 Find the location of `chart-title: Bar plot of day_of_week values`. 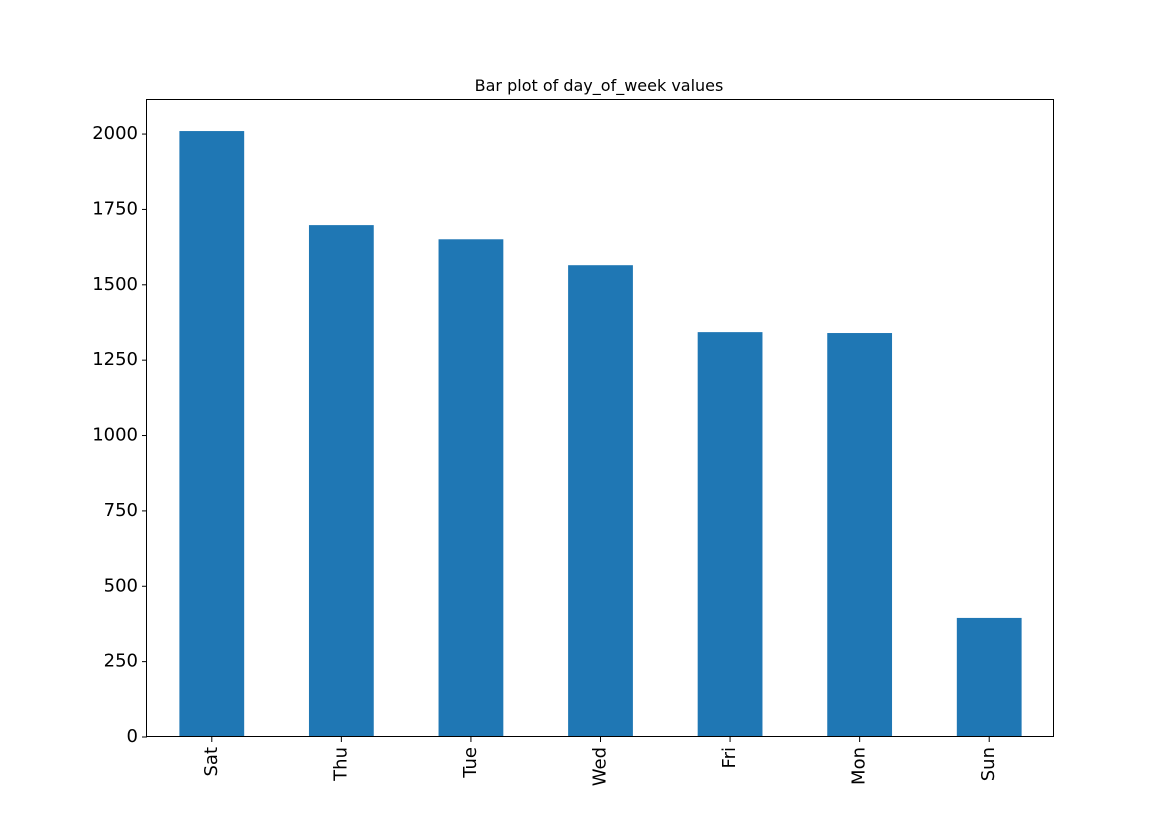

chart-title: Bar plot of day_of_week values is located at coordinates (599, 86).